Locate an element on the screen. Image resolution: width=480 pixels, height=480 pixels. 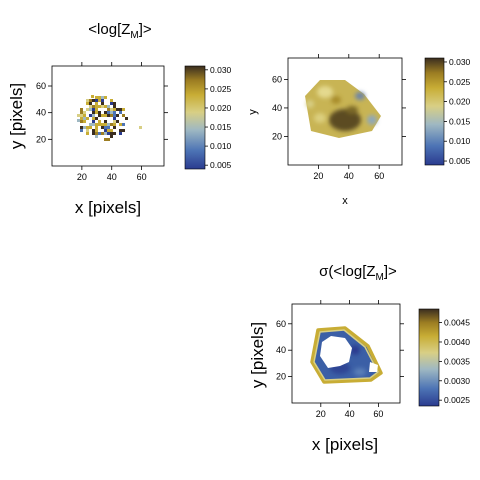
panel-1-title: <log[ZM]> is located at coordinates (120, 31).